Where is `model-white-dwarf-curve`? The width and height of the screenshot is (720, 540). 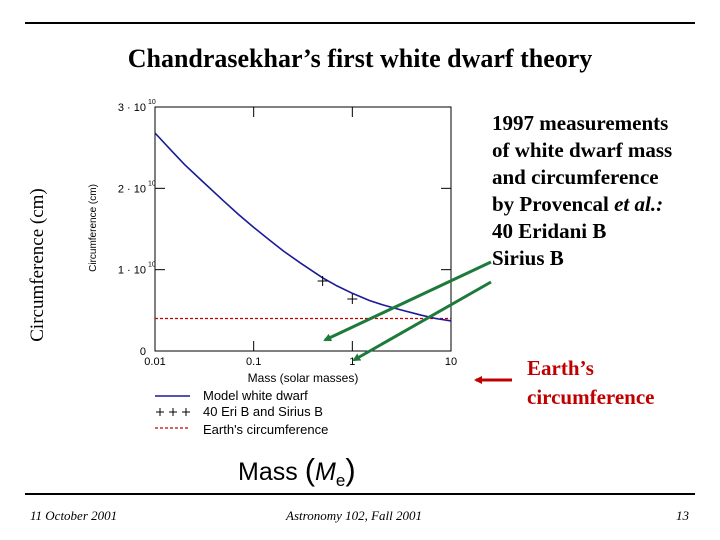 model-white-dwarf-curve is located at coordinates (303, 227).